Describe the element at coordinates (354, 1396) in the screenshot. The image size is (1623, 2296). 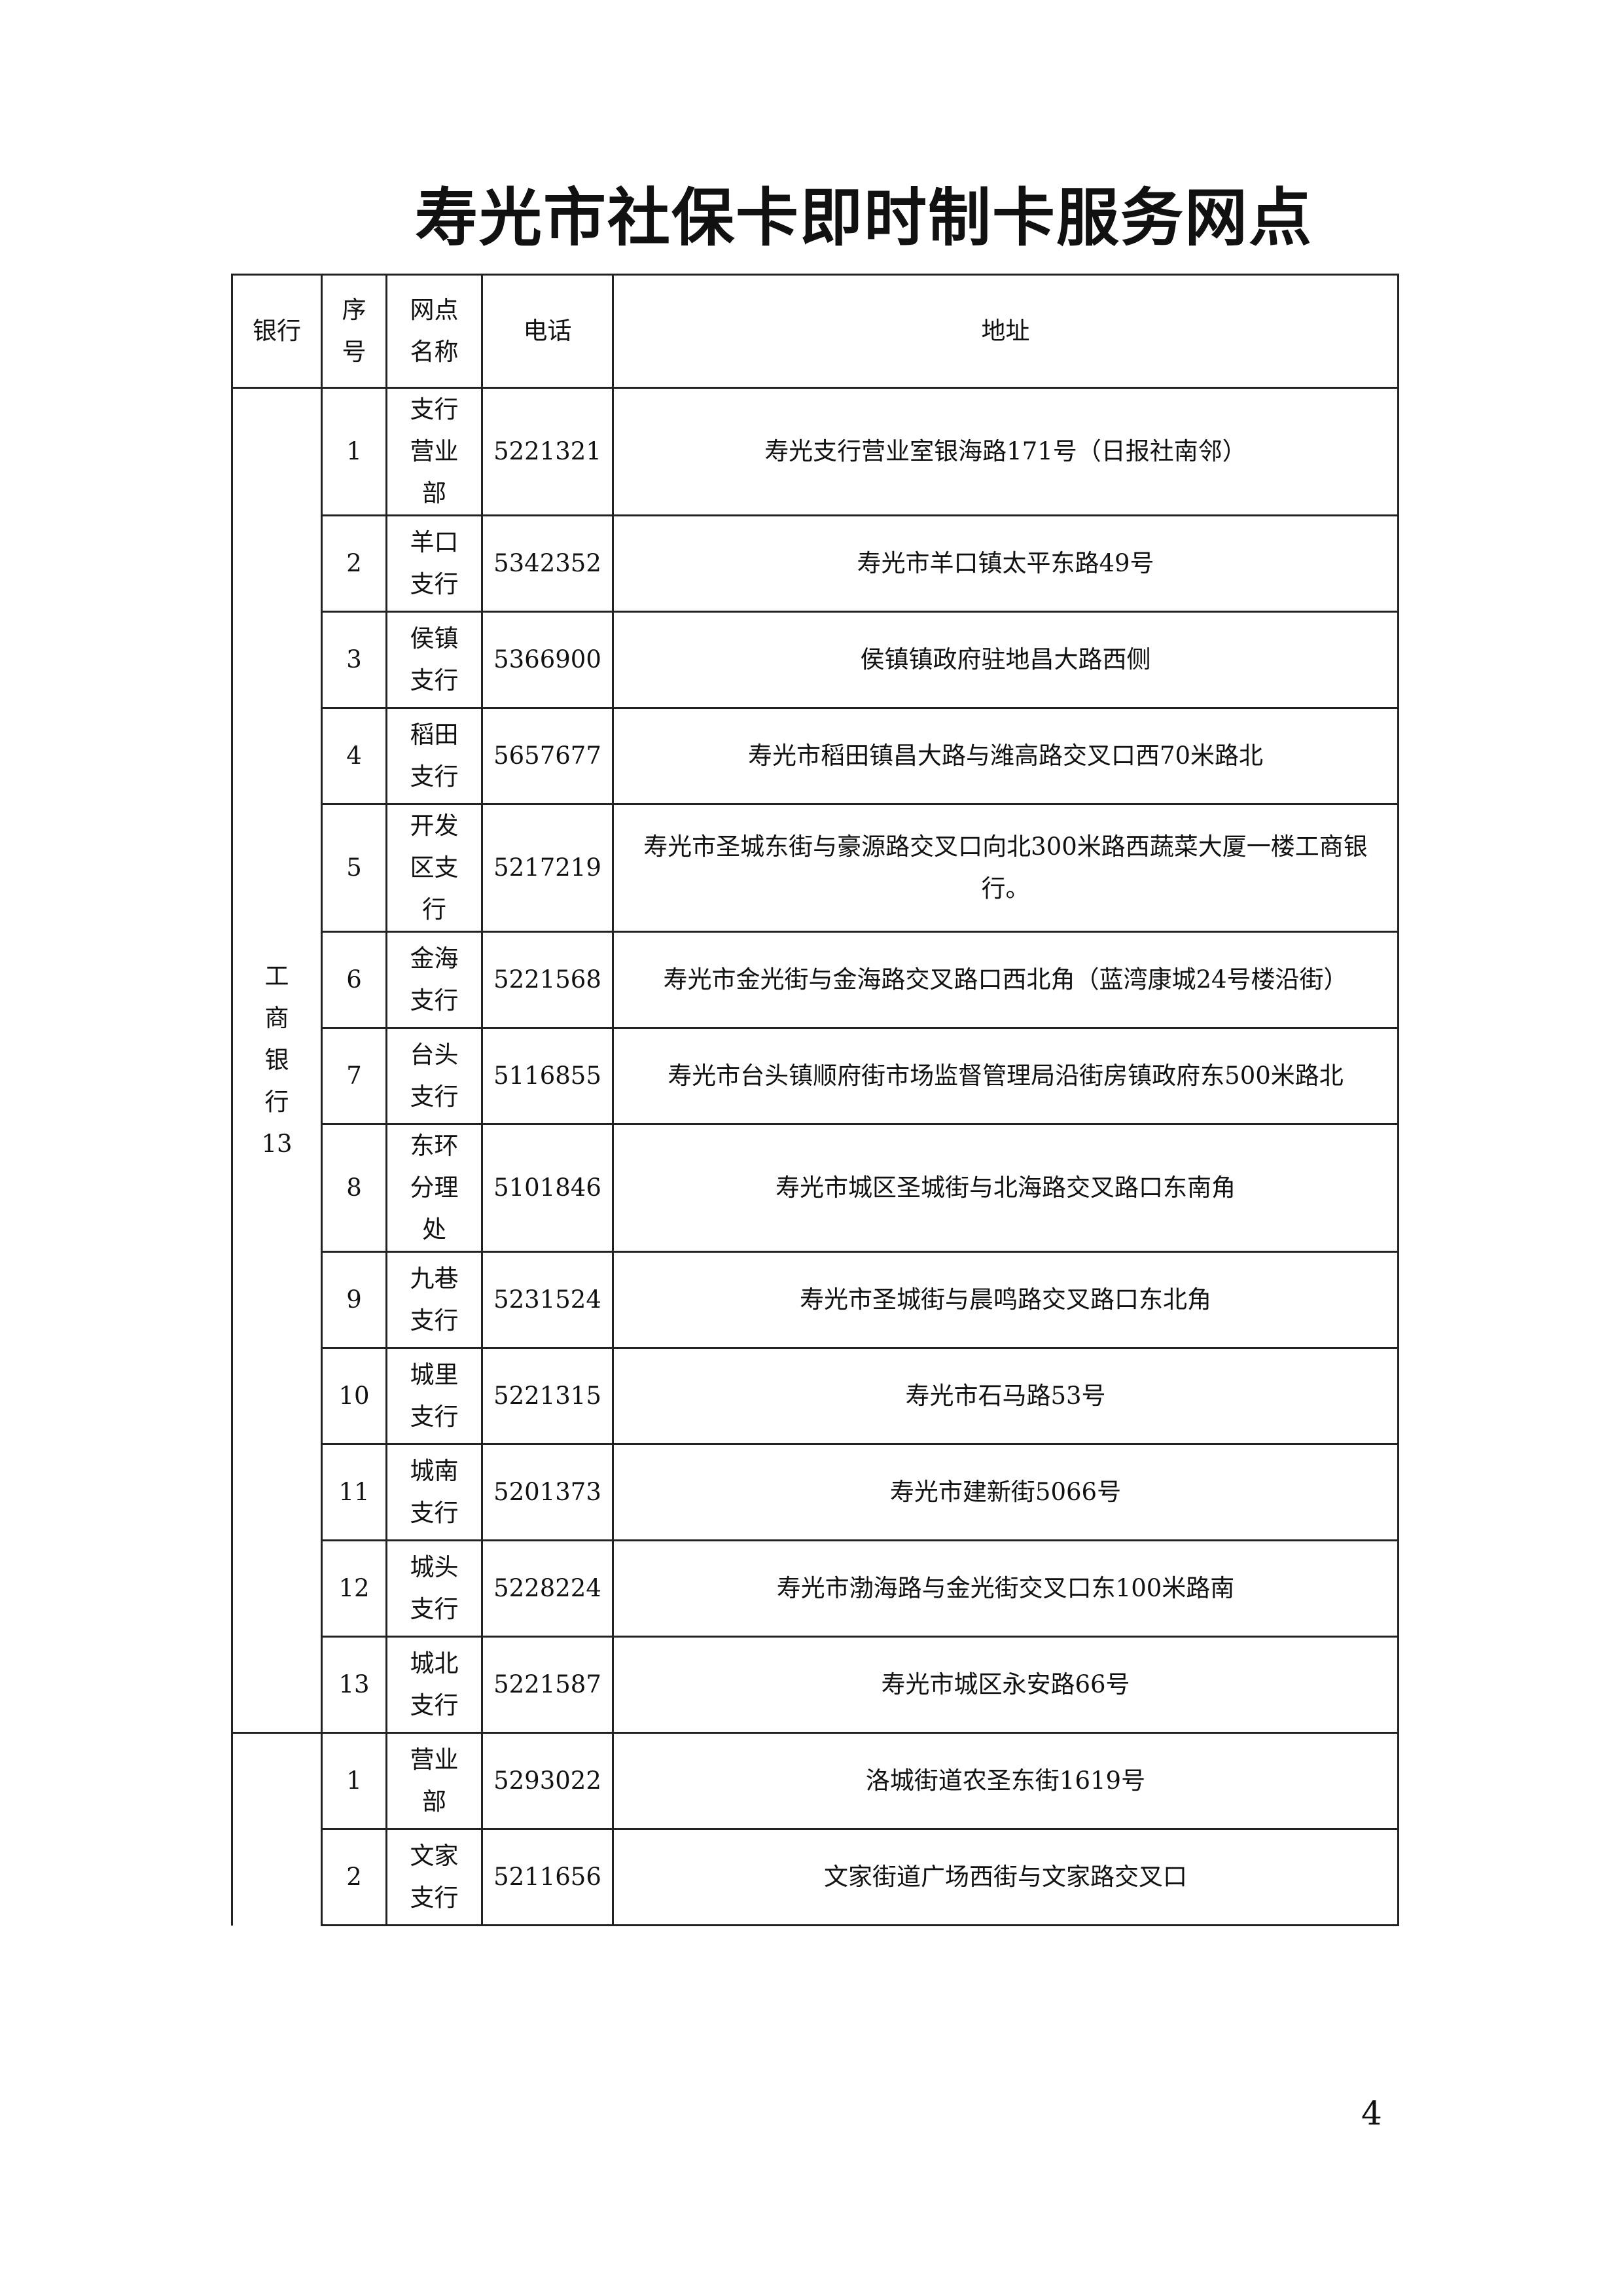
I see `index-cell: 10` at that location.